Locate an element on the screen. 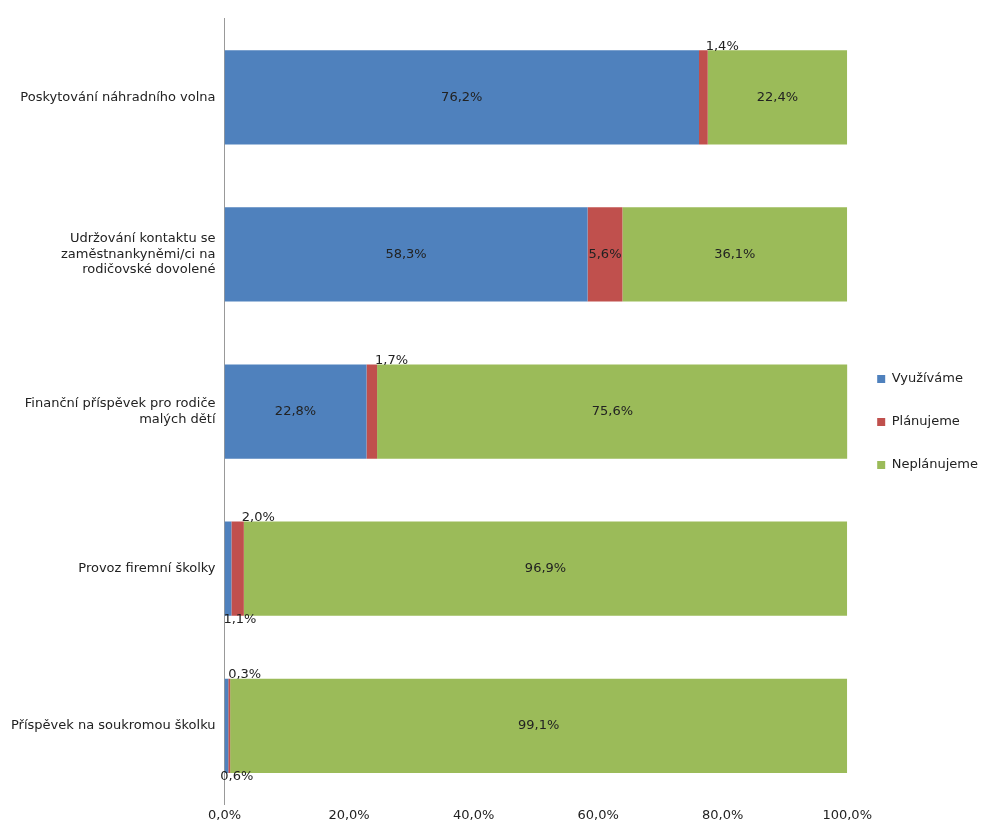 The image size is (1007, 834). data-label: 22,8% is located at coordinates (295, 410).